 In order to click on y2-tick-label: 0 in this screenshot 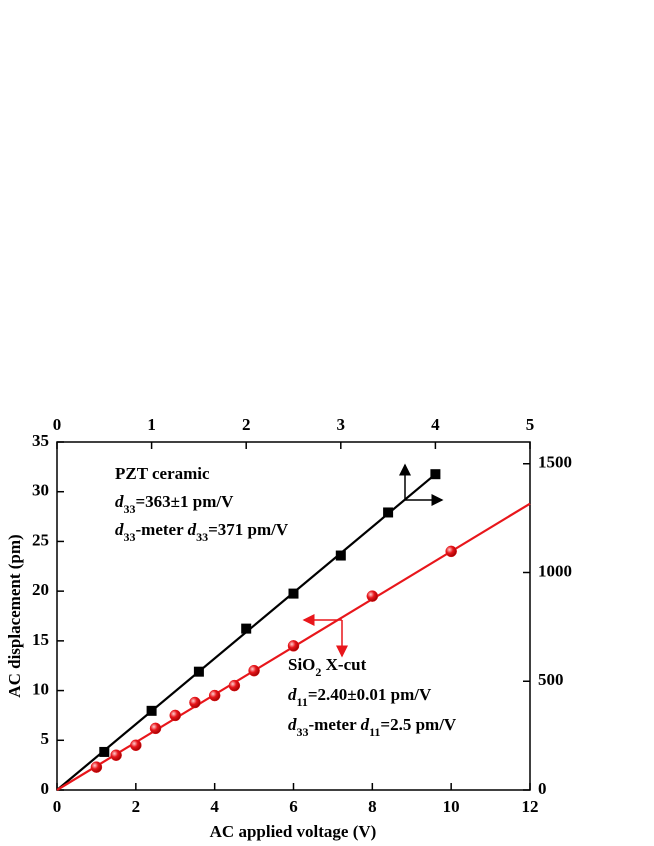, I will do `click(542, 788)`.